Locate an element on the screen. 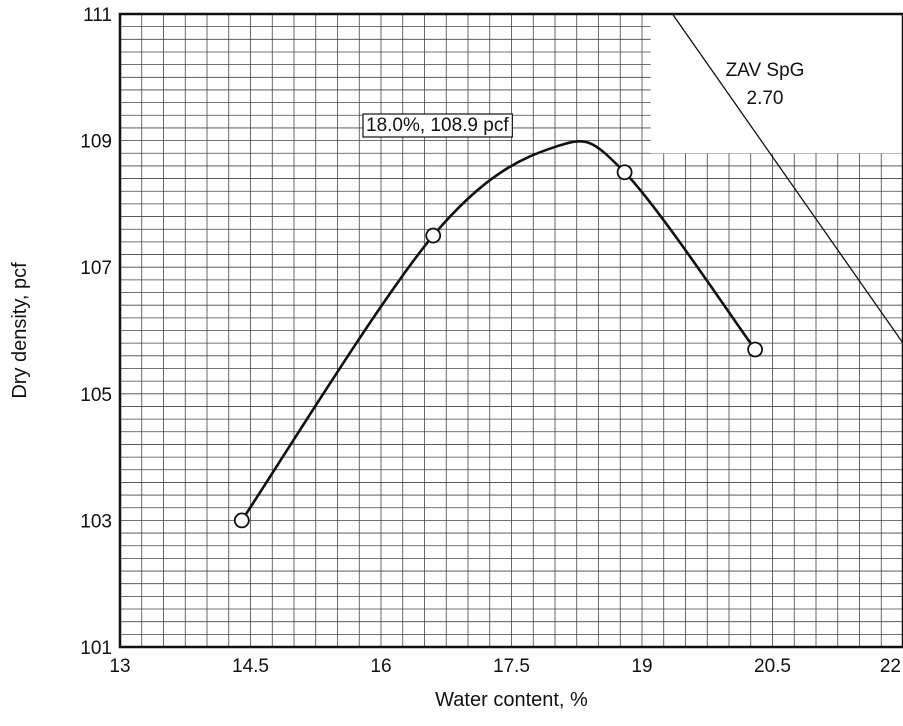  y-tick-label: 107 is located at coordinates (96, 268).